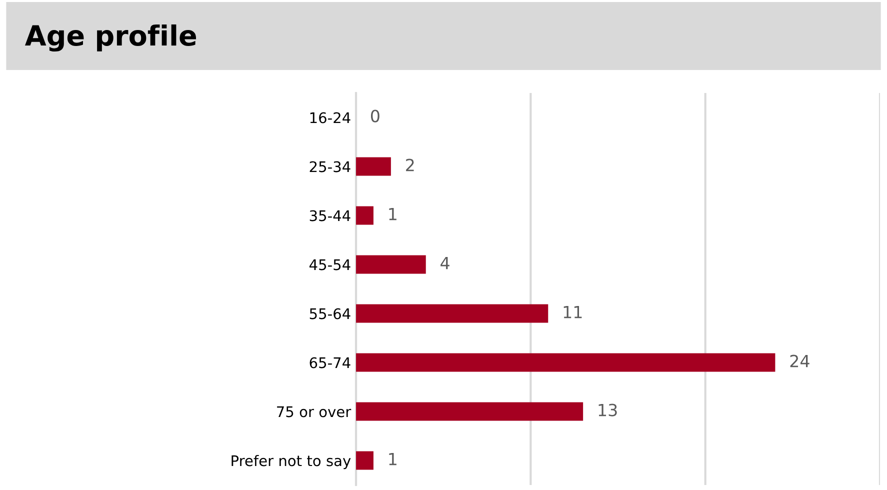 This screenshot has width=887, height=490. Describe the element at coordinates (375, 116) in the screenshot. I see `data-label: 0` at that location.